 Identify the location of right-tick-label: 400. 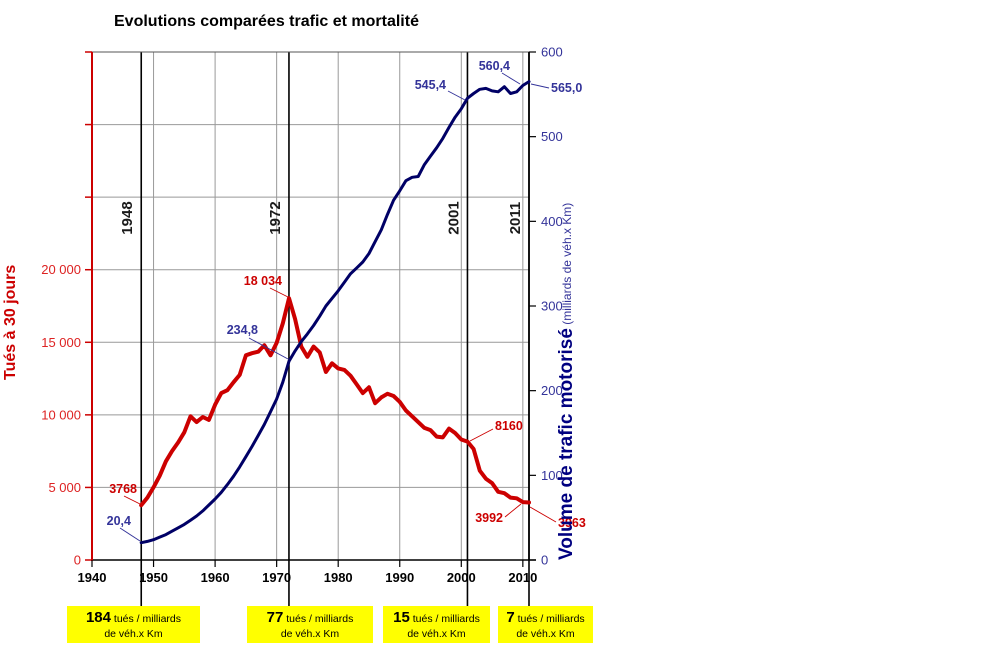
(552, 221).